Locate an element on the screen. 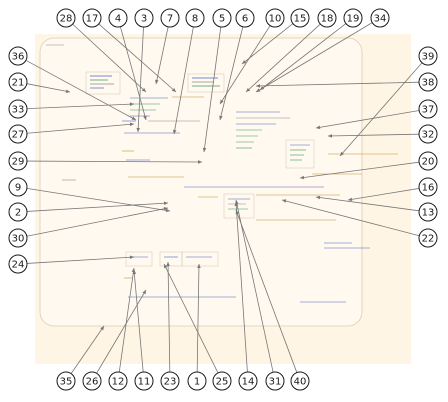 The height and width of the screenshot is (402, 448). callout-label-6: 6 is located at coordinates (245, 19).